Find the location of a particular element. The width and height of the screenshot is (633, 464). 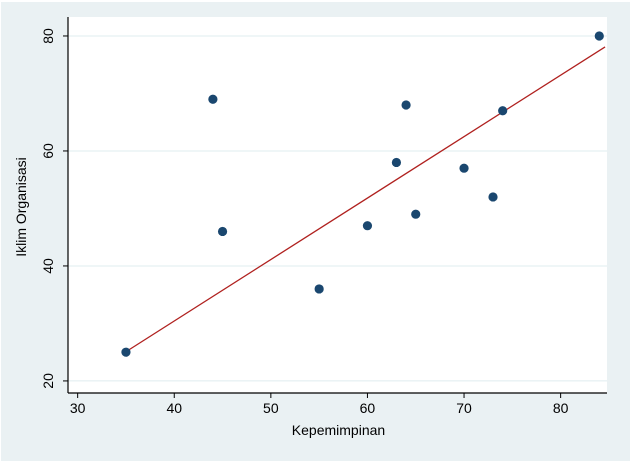

x-axis-title: Kepemimpinan is located at coordinates (338, 430).